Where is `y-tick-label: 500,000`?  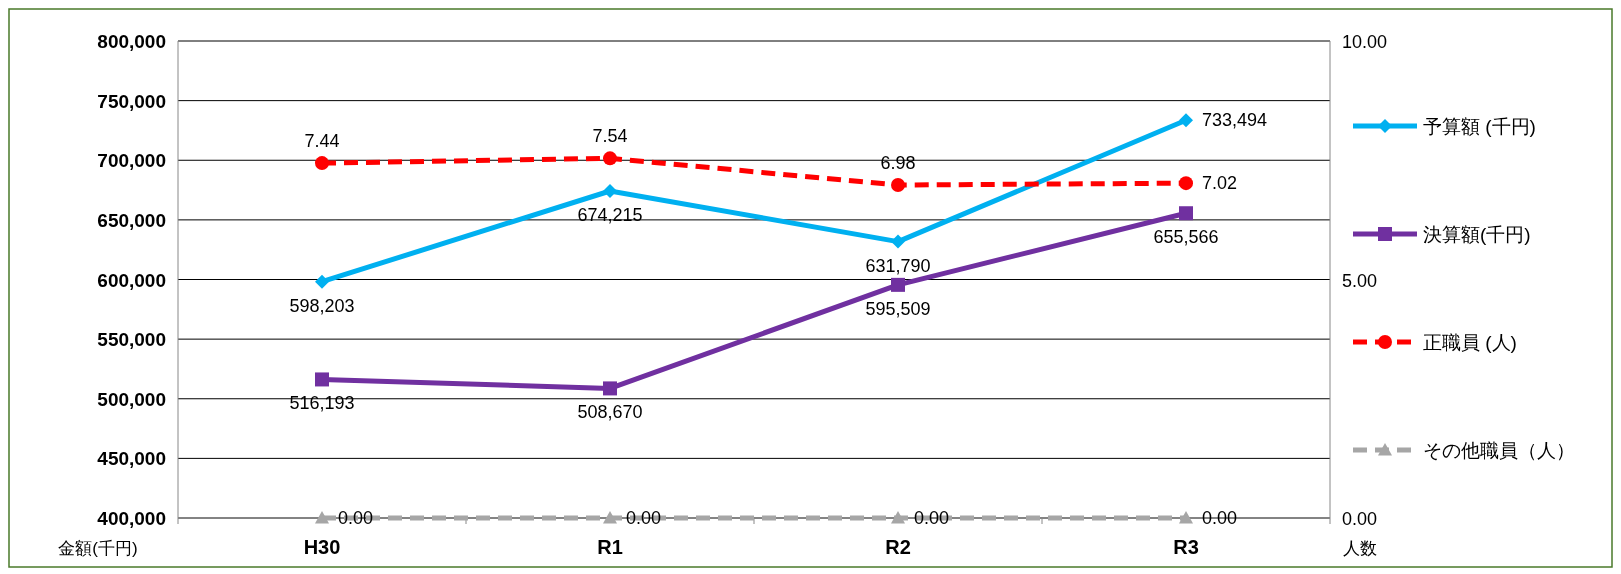 y-tick-label: 500,000 is located at coordinates (131, 399).